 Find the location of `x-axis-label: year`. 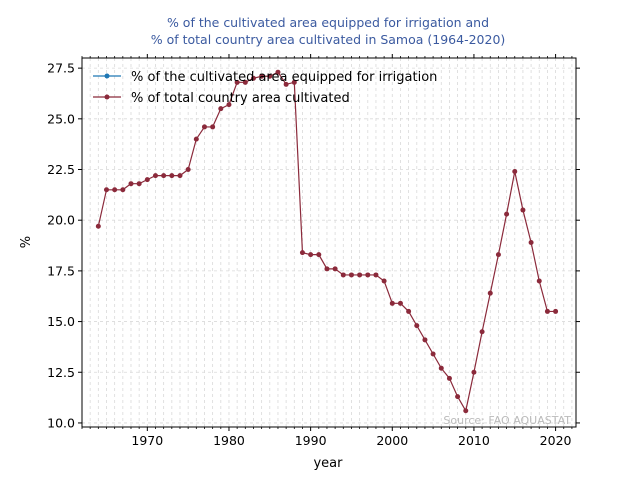

x-axis-label: year is located at coordinates (328, 463).